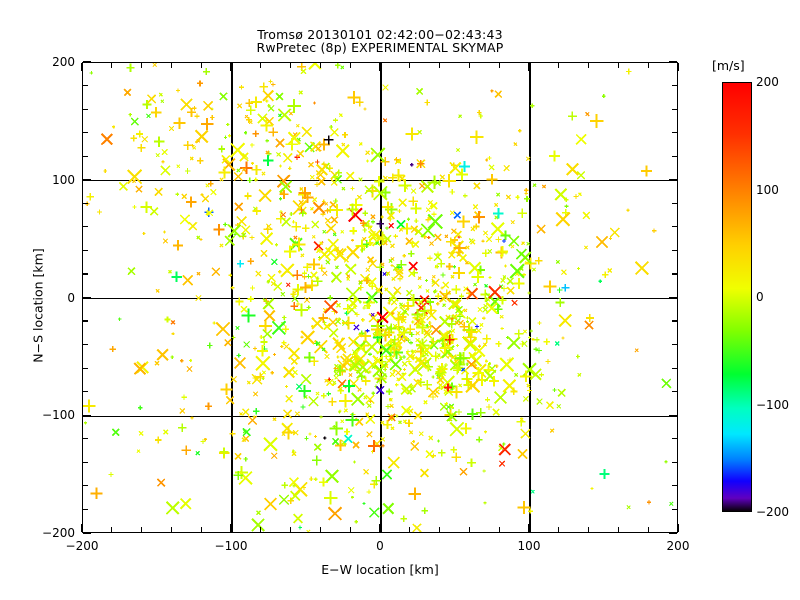 This screenshot has width=800, height=600. Describe the element at coordinates (63, 62) in the screenshot. I see `y-tick-label: 200` at that location.